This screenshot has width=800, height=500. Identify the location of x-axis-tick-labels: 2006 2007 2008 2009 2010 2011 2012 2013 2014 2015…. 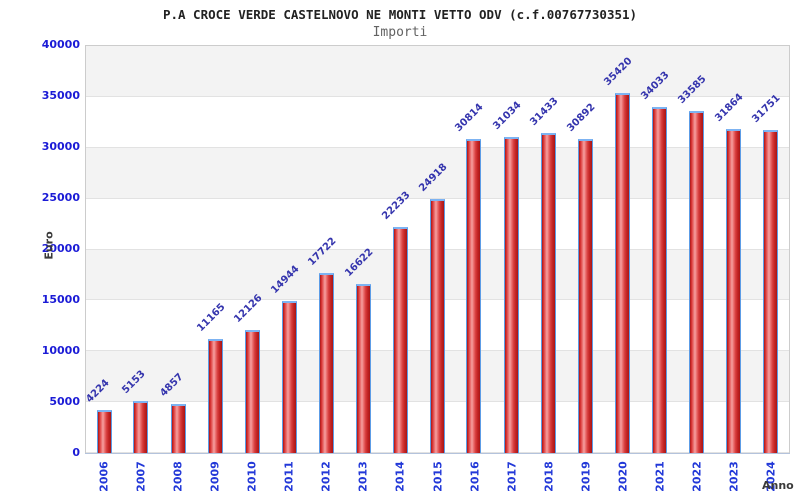
(437, 477).